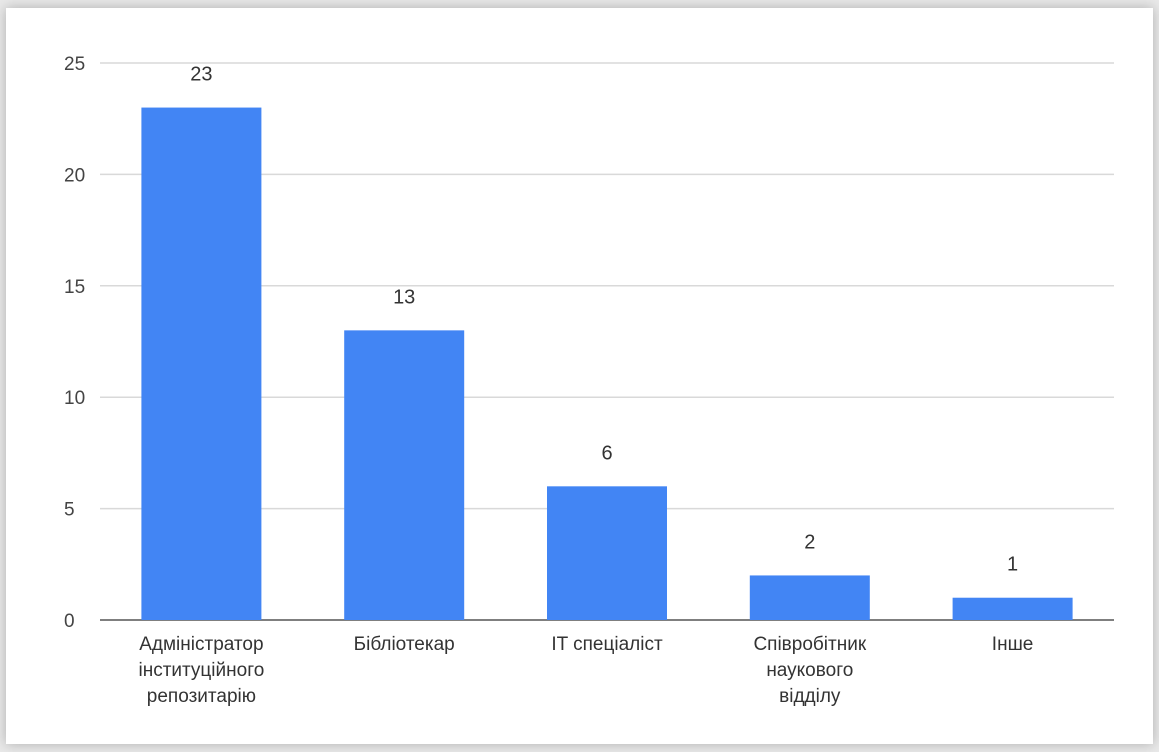  I want to click on data-label: 23, so click(201, 75).